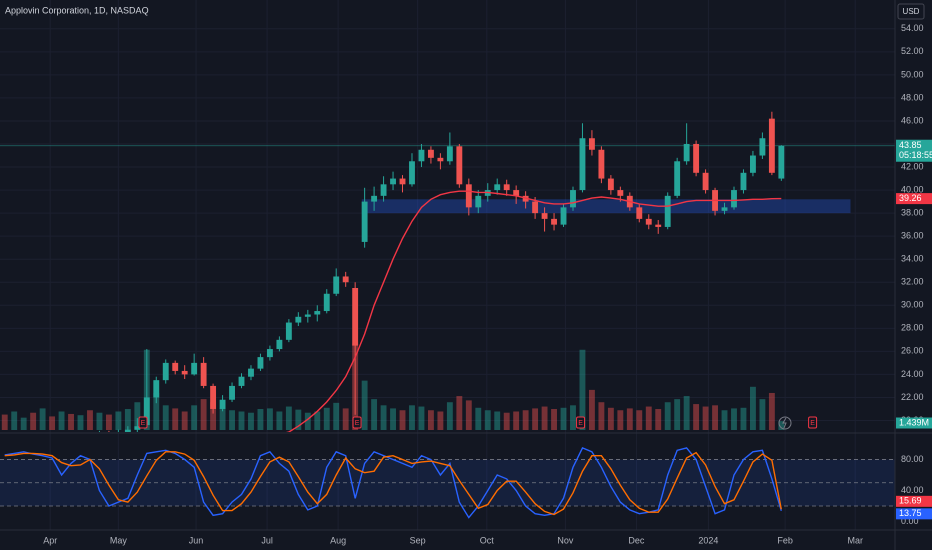  Describe the element at coordinates (418, 540) in the screenshot. I see `x-tick-label: Sep` at that location.